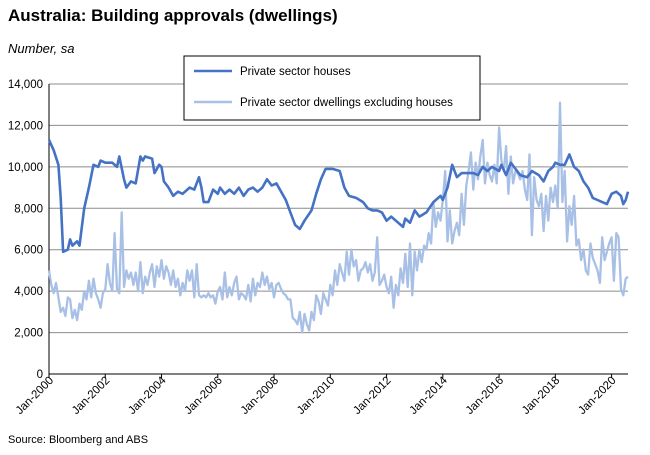 Image resolution: width=650 pixels, height=455 pixels. I want to click on x-tick-label: Jan-2010, so click(316, 396).